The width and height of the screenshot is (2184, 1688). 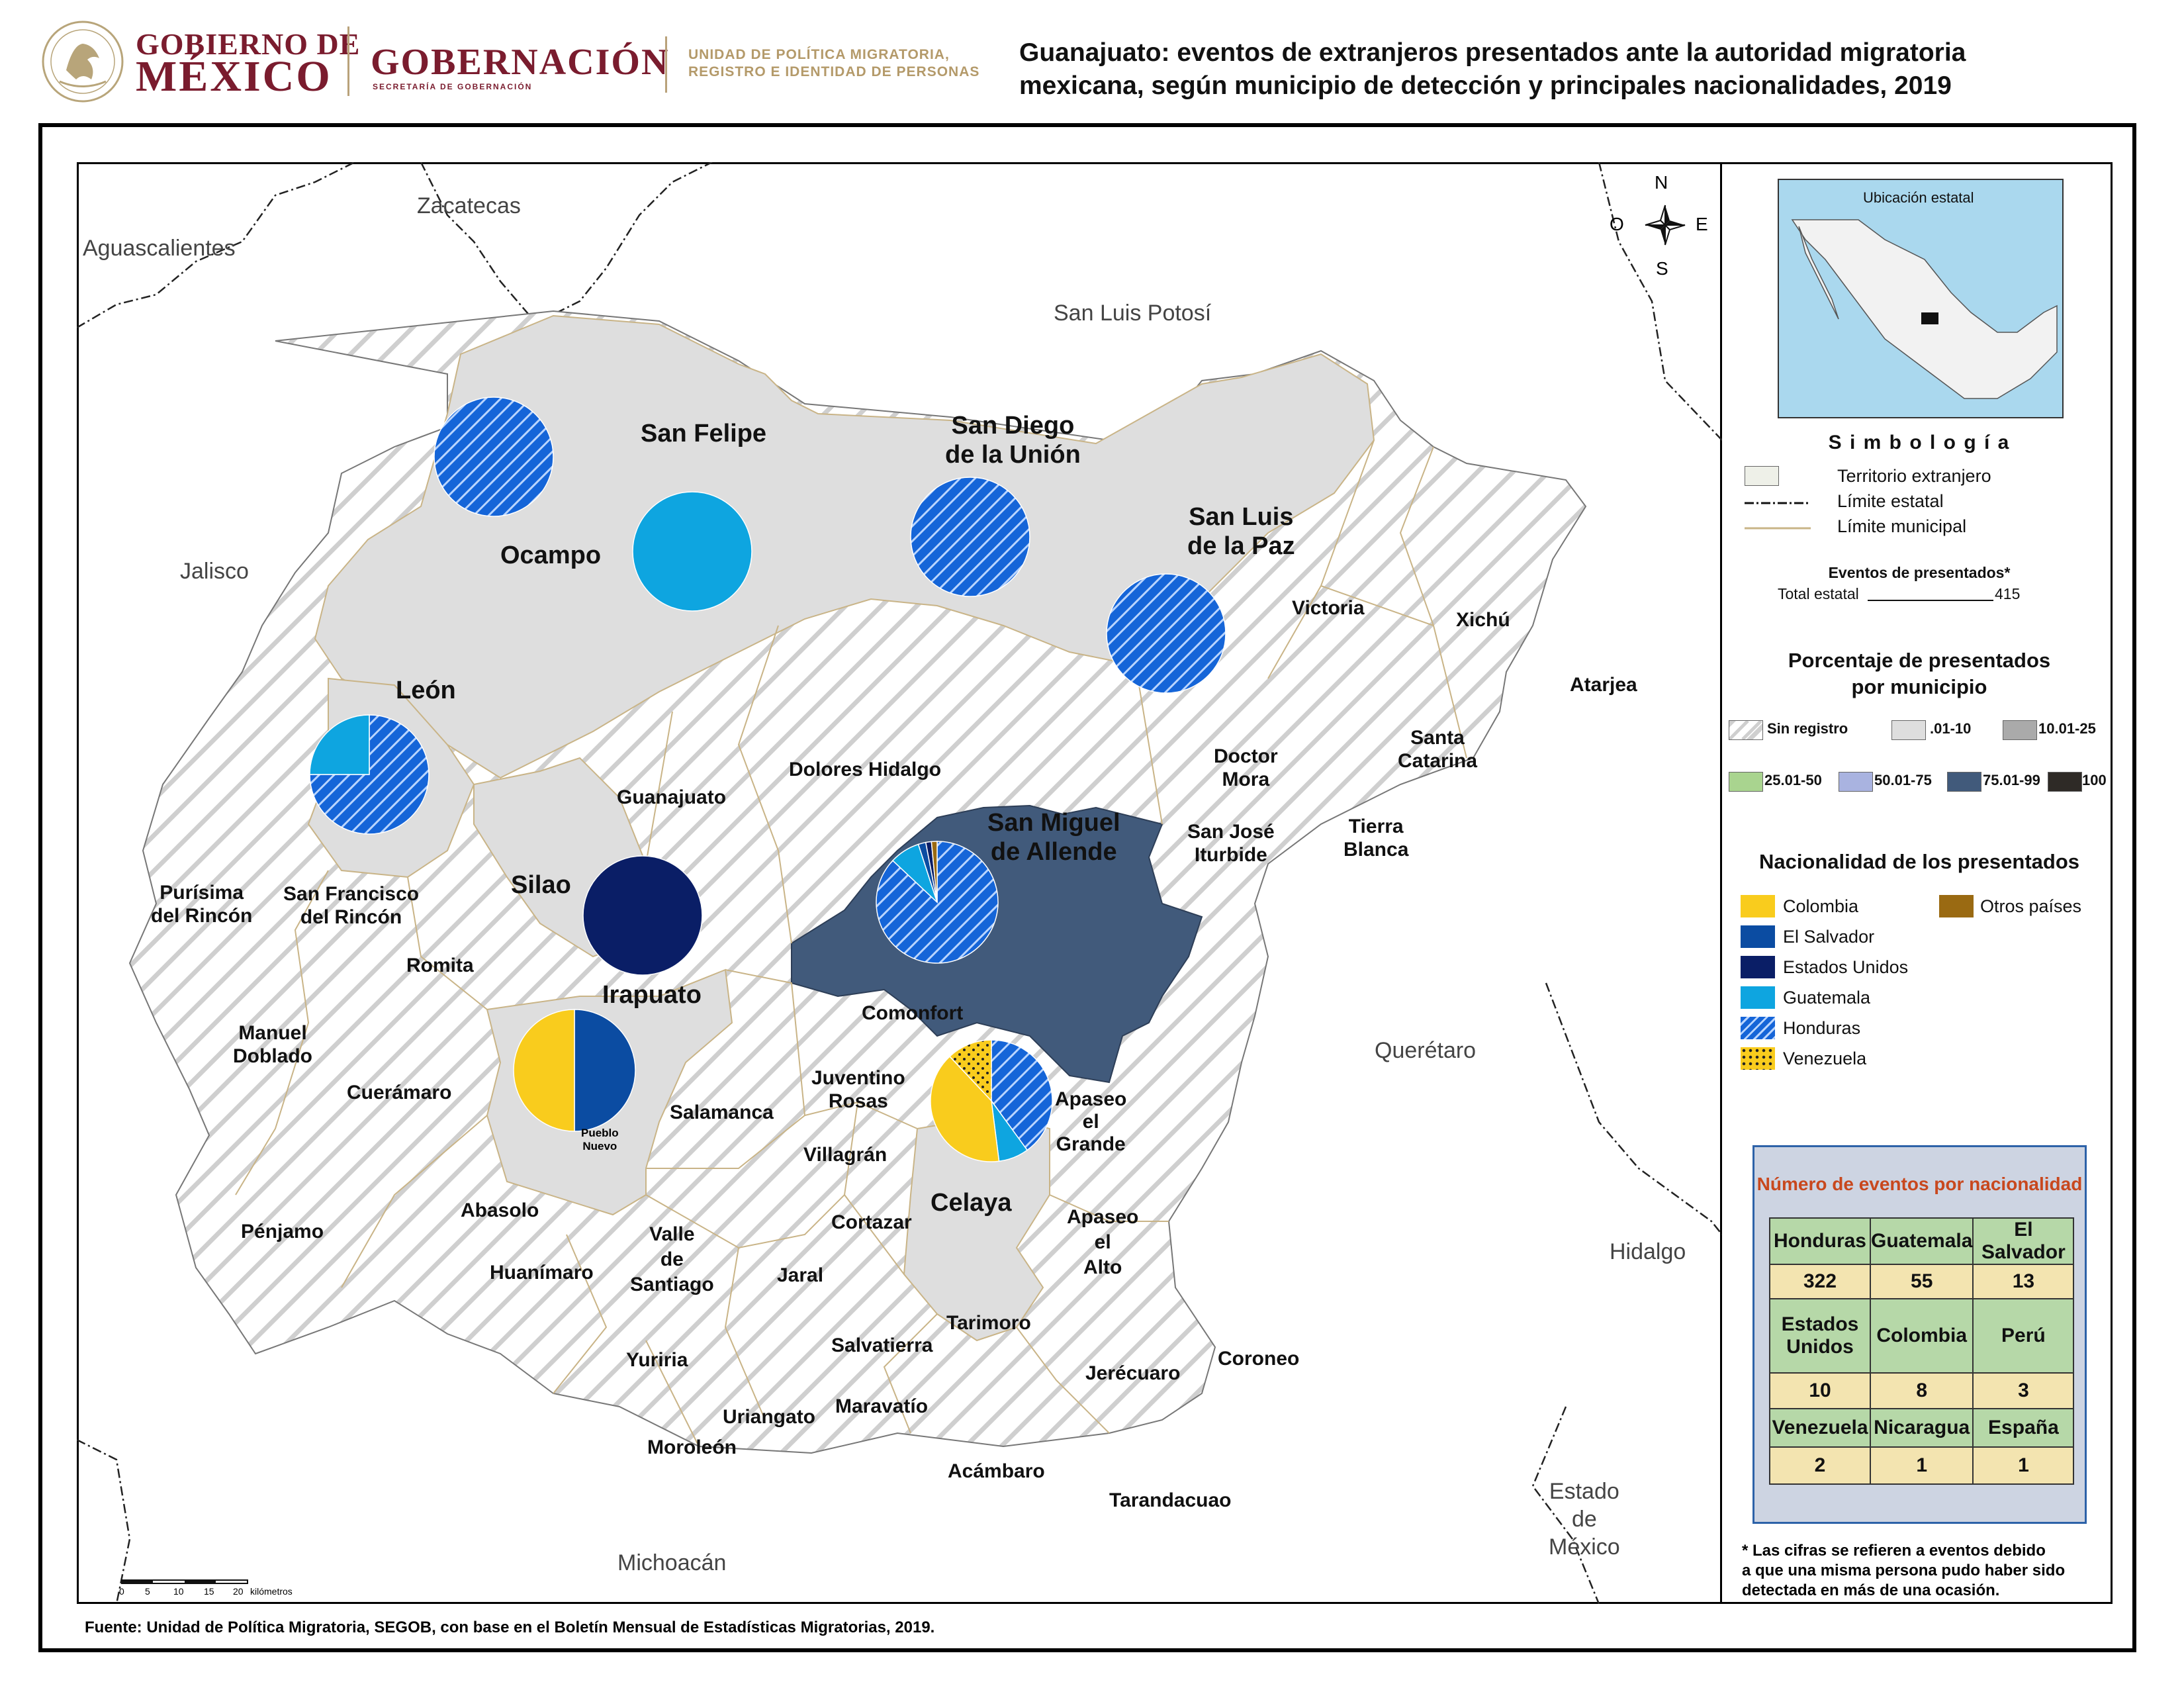 What do you see at coordinates (2023, 1281) in the screenshot?
I see `table-value: 13` at bounding box center [2023, 1281].